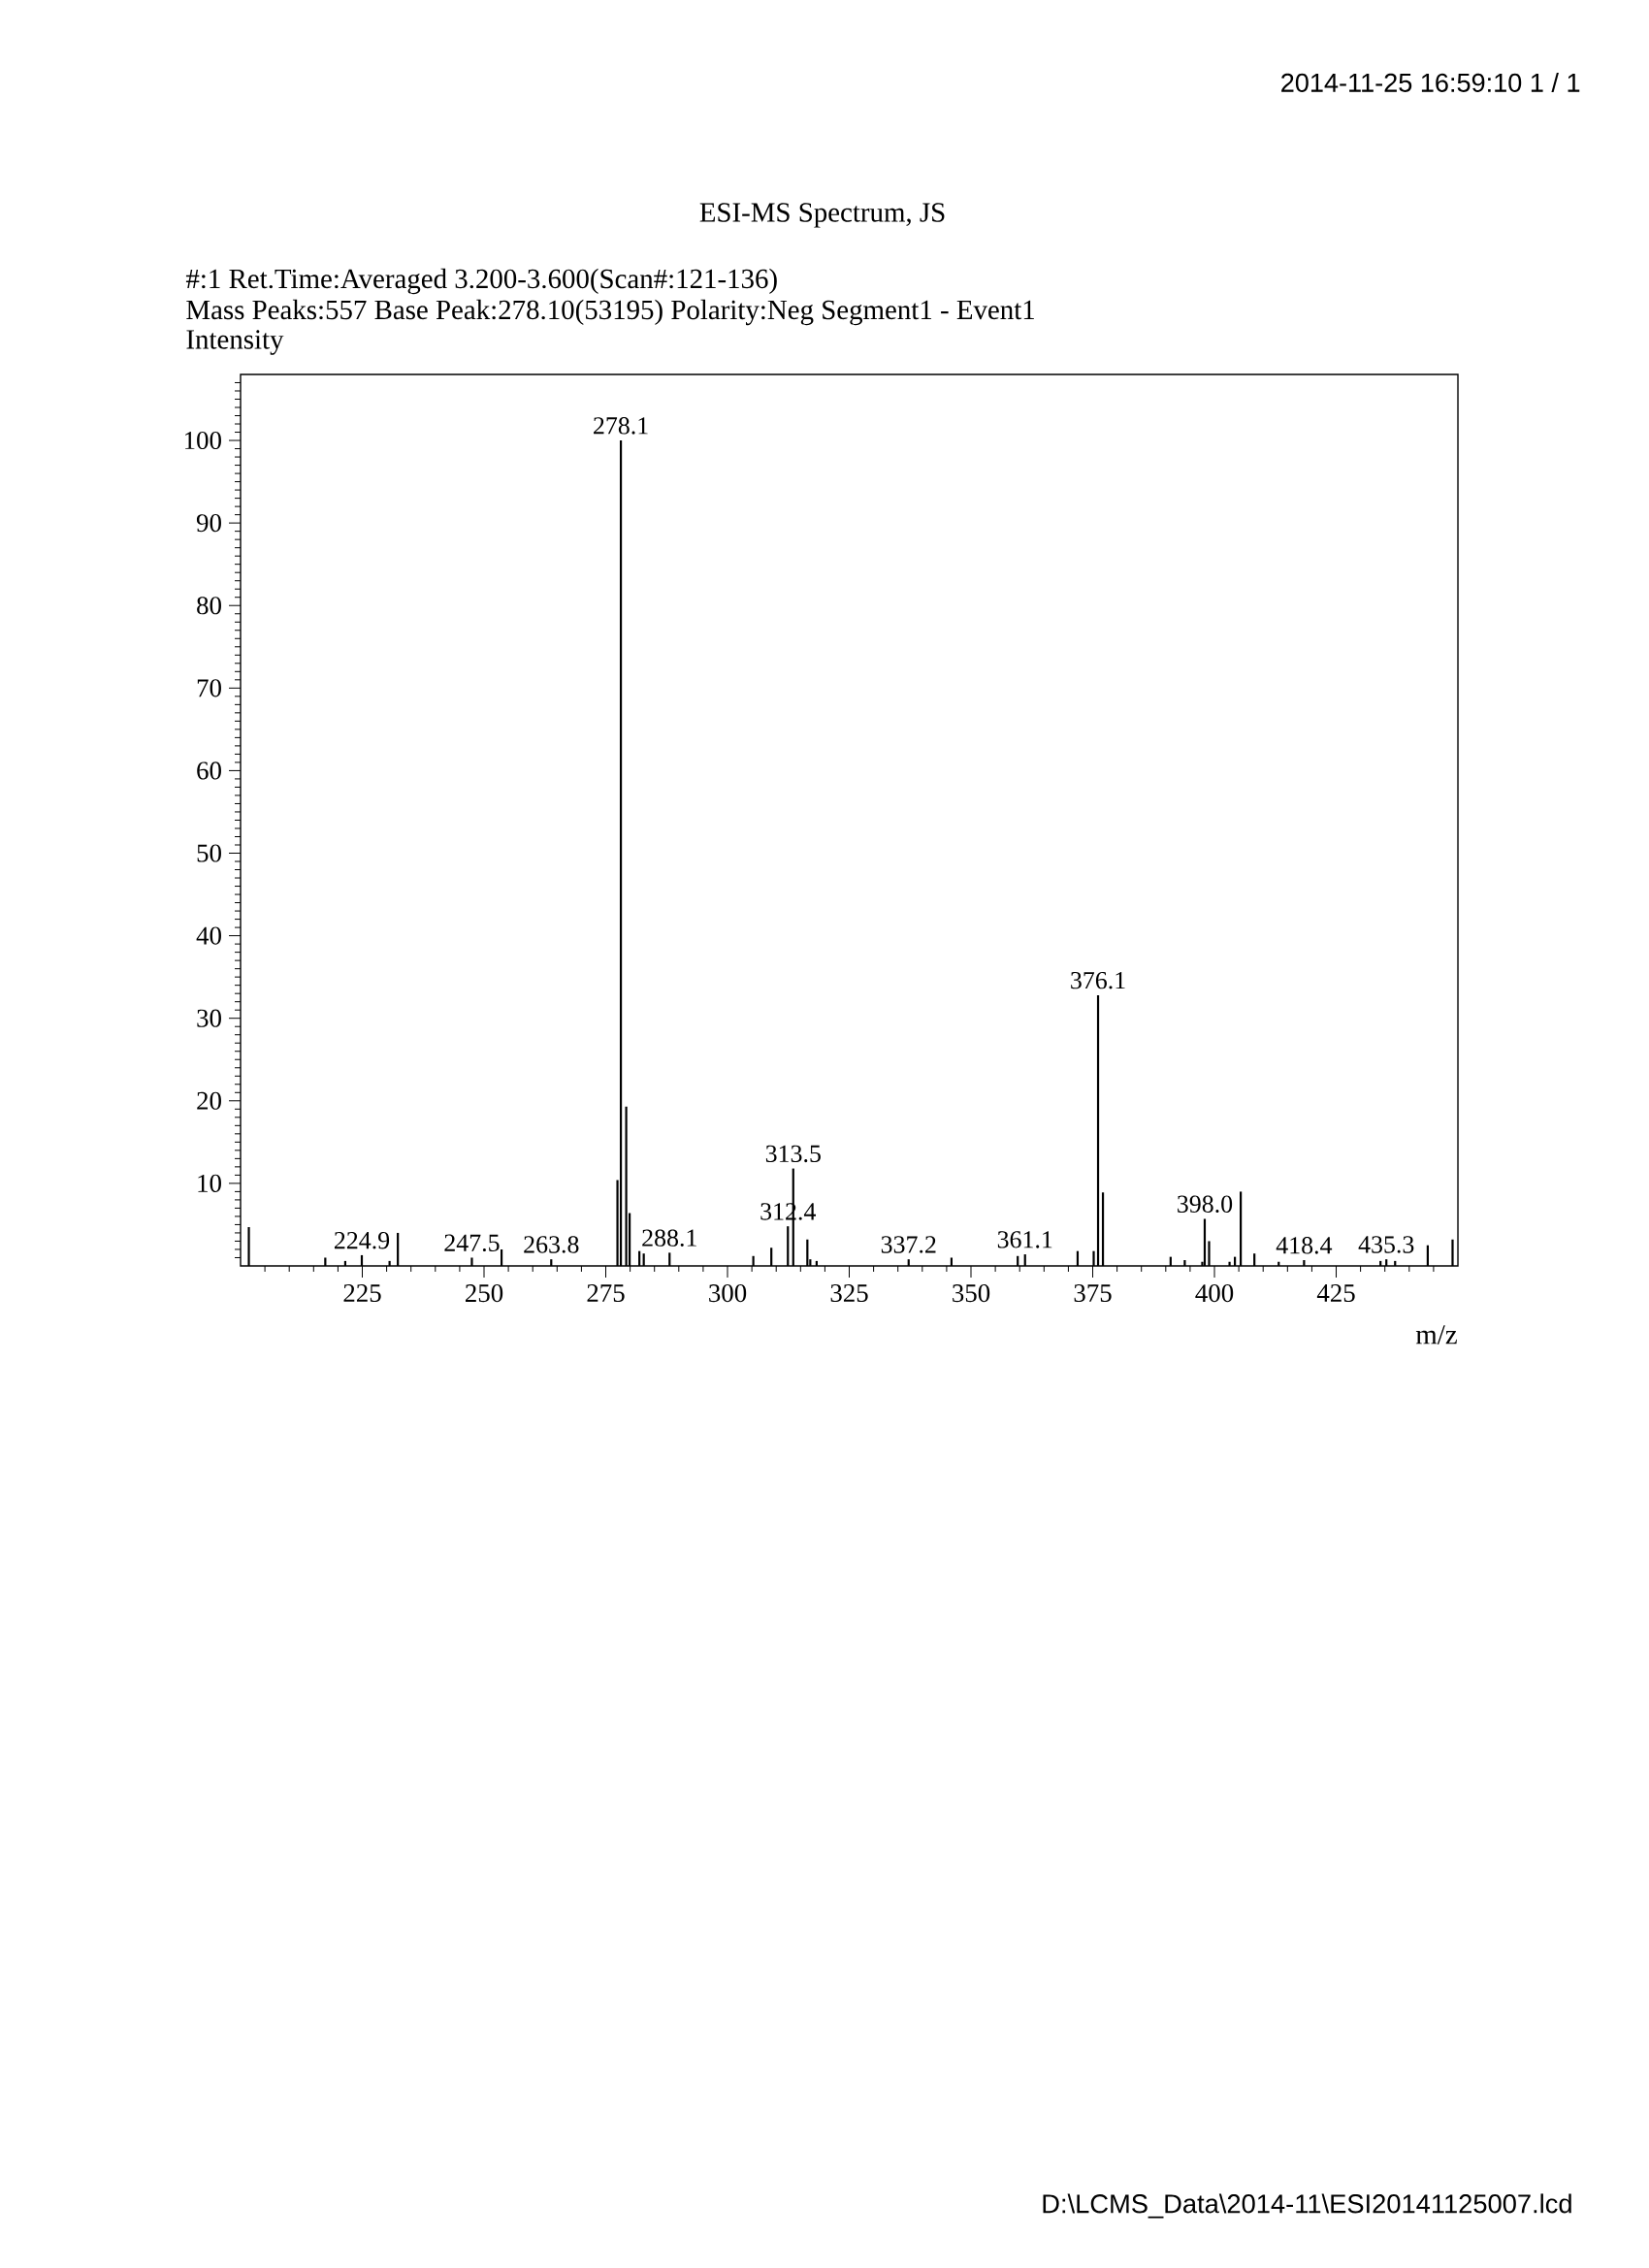 This screenshot has height=2268, width=1649. What do you see at coordinates (202, 440) in the screenshot?
I see `y-tick-label: 100` at bounding box center [202, 440].